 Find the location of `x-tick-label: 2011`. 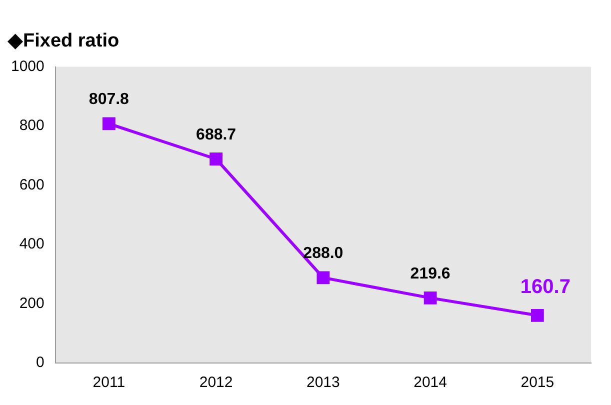

x-tick-label: 2011 is located at coordinates (109, 383).